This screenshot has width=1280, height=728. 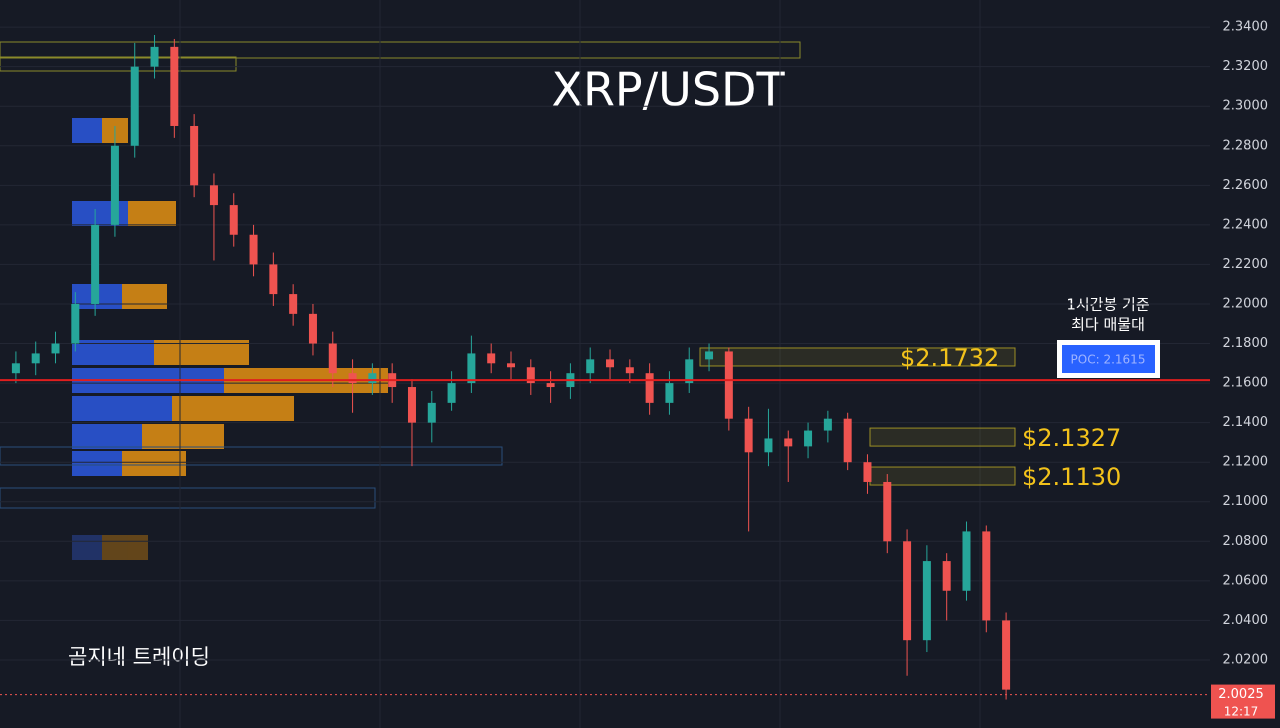 What do you see at coordinates (1246, 383) in the screenshot?
I see `y-tick-label: 2.1600` at bounding box center [1246, 383].